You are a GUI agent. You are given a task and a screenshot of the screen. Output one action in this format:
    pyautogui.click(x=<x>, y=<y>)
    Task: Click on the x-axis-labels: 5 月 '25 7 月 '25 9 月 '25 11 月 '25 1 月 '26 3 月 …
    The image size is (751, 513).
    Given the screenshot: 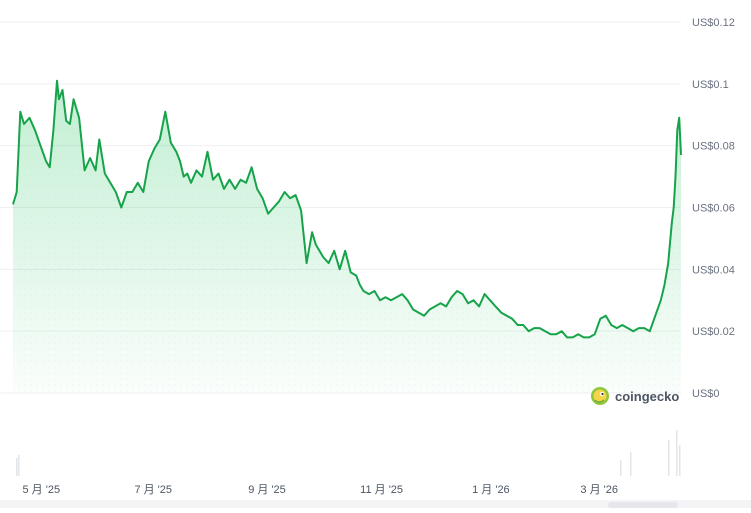 What is the action you would take?
    pyautogui.click(x=320, y=490)
    